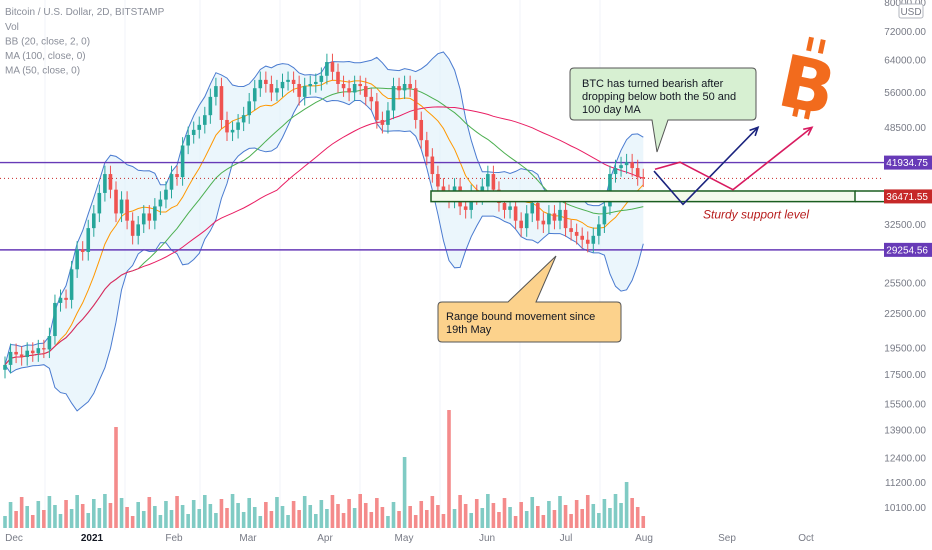 The image size is (932, 550). I want to click on time-axis: Dec 2021 Feb Mar Apr May Jun Jul Aug Sep Oct, so click(409, 538).